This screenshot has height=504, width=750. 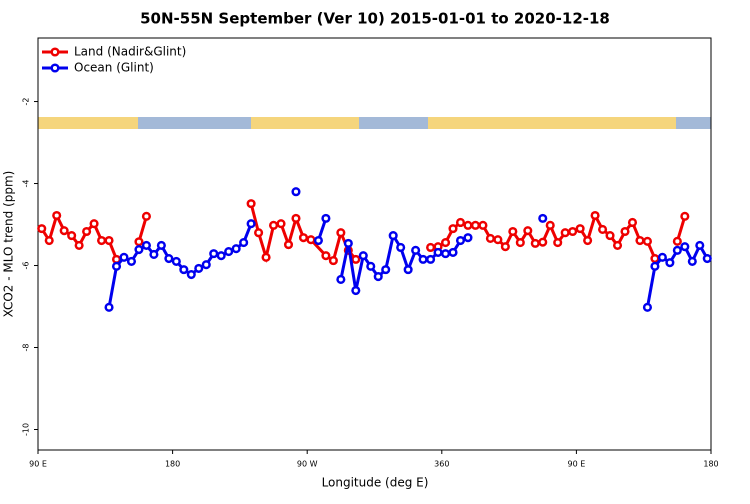 What do you see at coordinates (441, 464) in the screenshot?
I see `x-tick-label: 360` at bounding box center [441, 464].